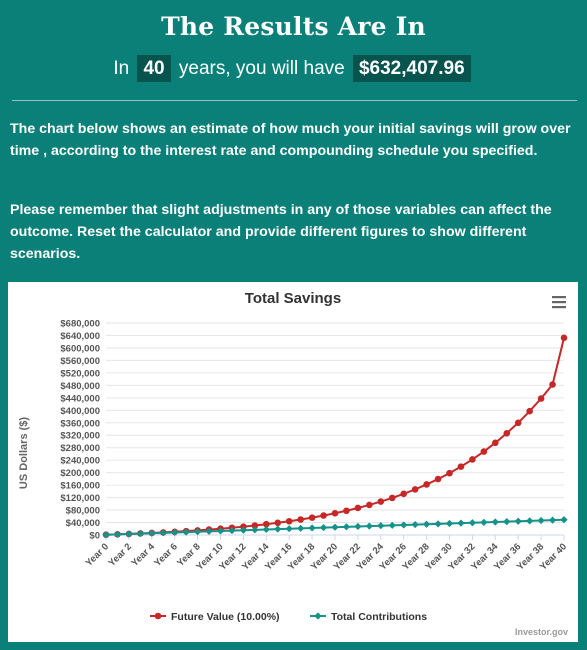 The image size is (587, 650). I want to click on x-tick-label: Year 6, so click(166, 555).